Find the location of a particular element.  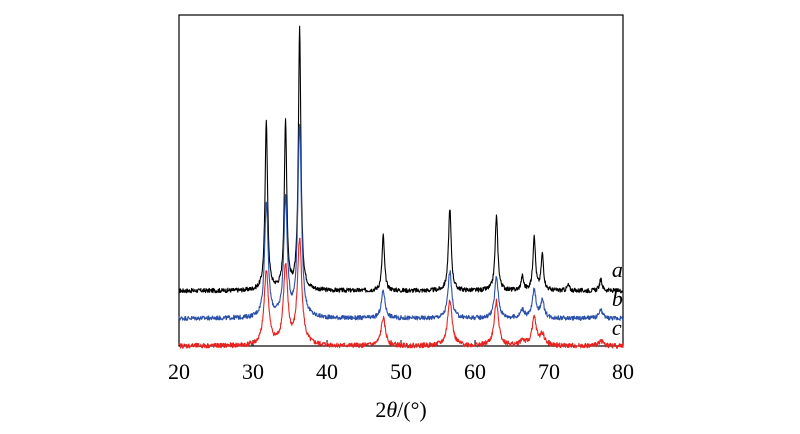

series-label-c: c is located at coordinates (617, 327).